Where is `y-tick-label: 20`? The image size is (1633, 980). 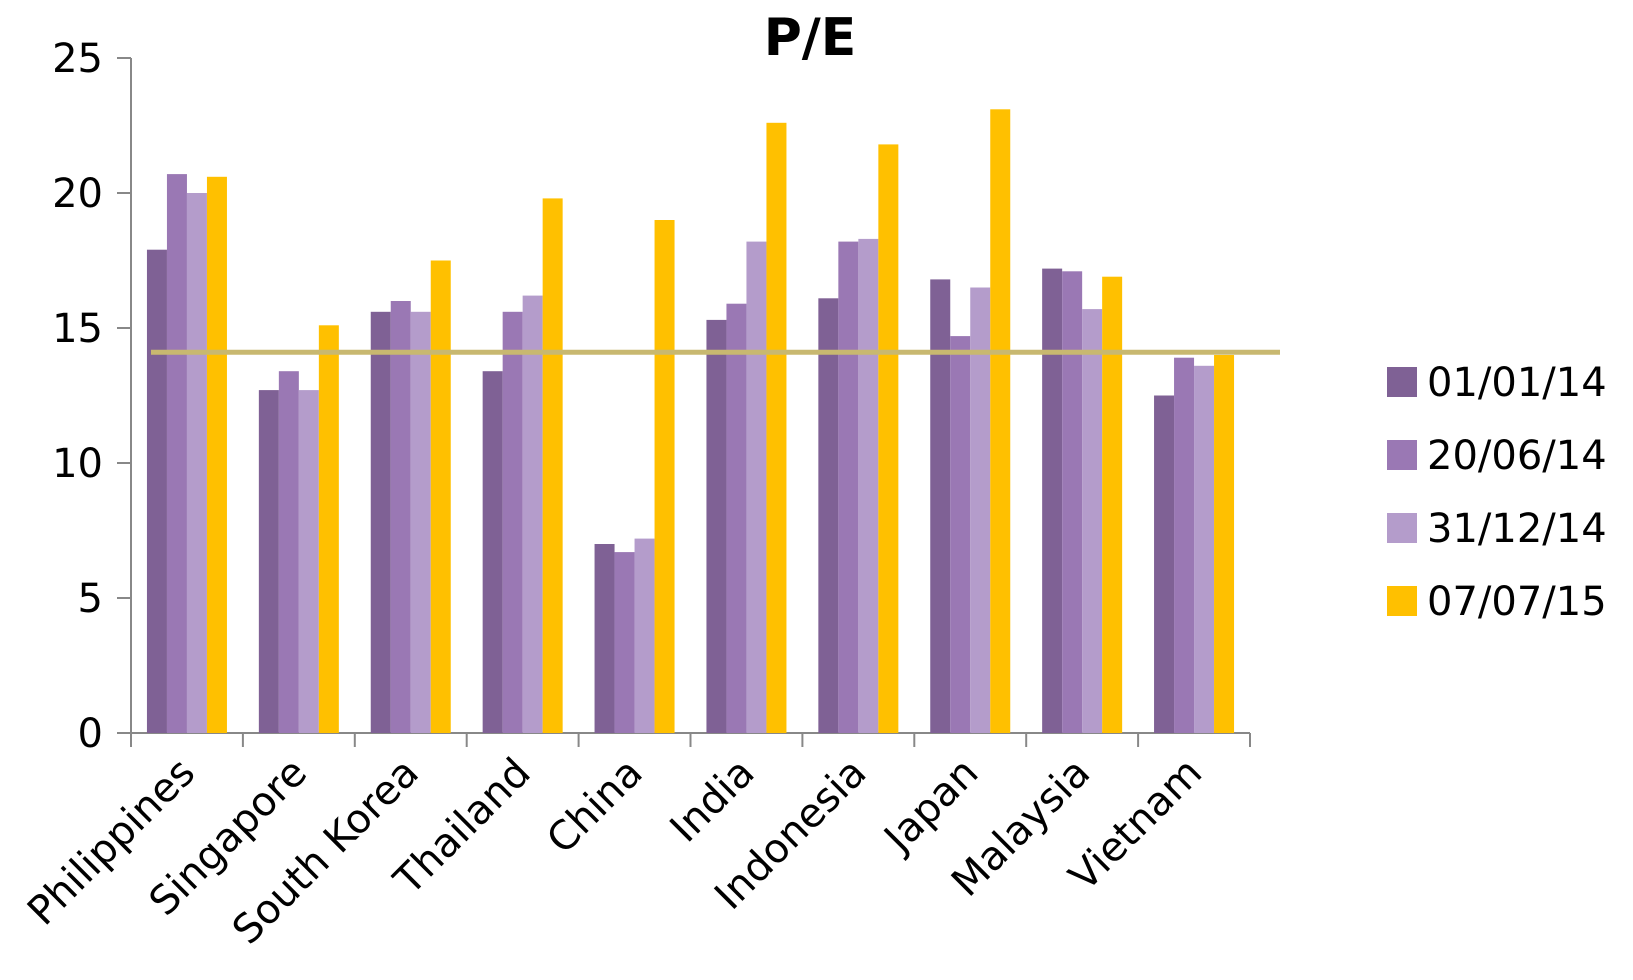 y-tick-label: 20 is located at coordinates (77, 194).